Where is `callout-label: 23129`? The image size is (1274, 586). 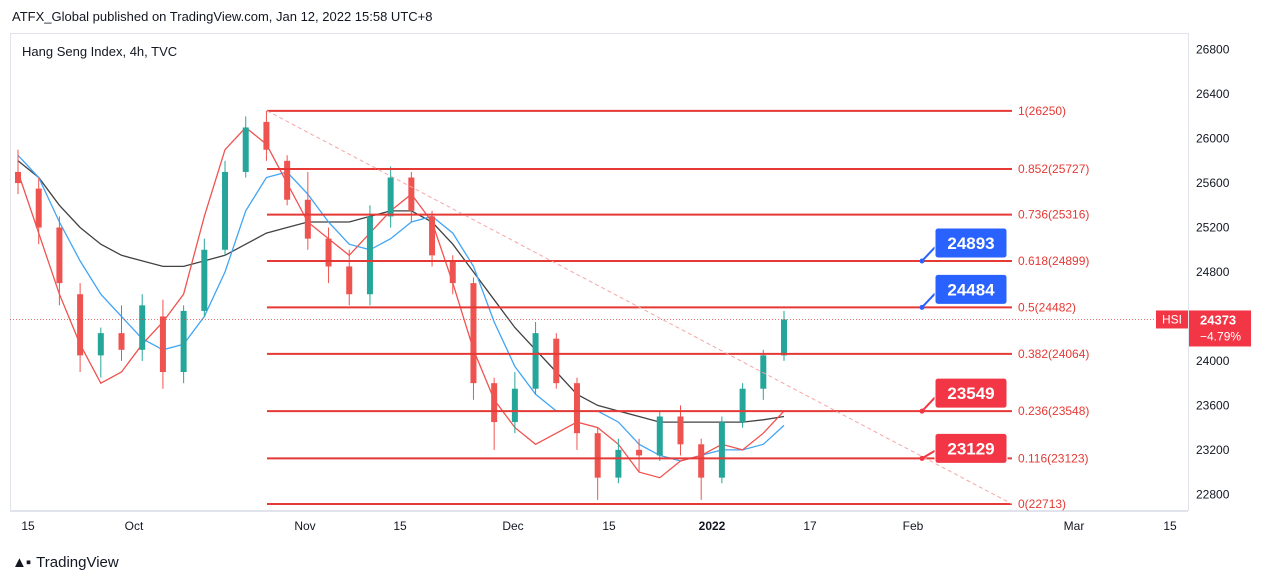
callout-label: 23129 is located at coordinates (970, 448).